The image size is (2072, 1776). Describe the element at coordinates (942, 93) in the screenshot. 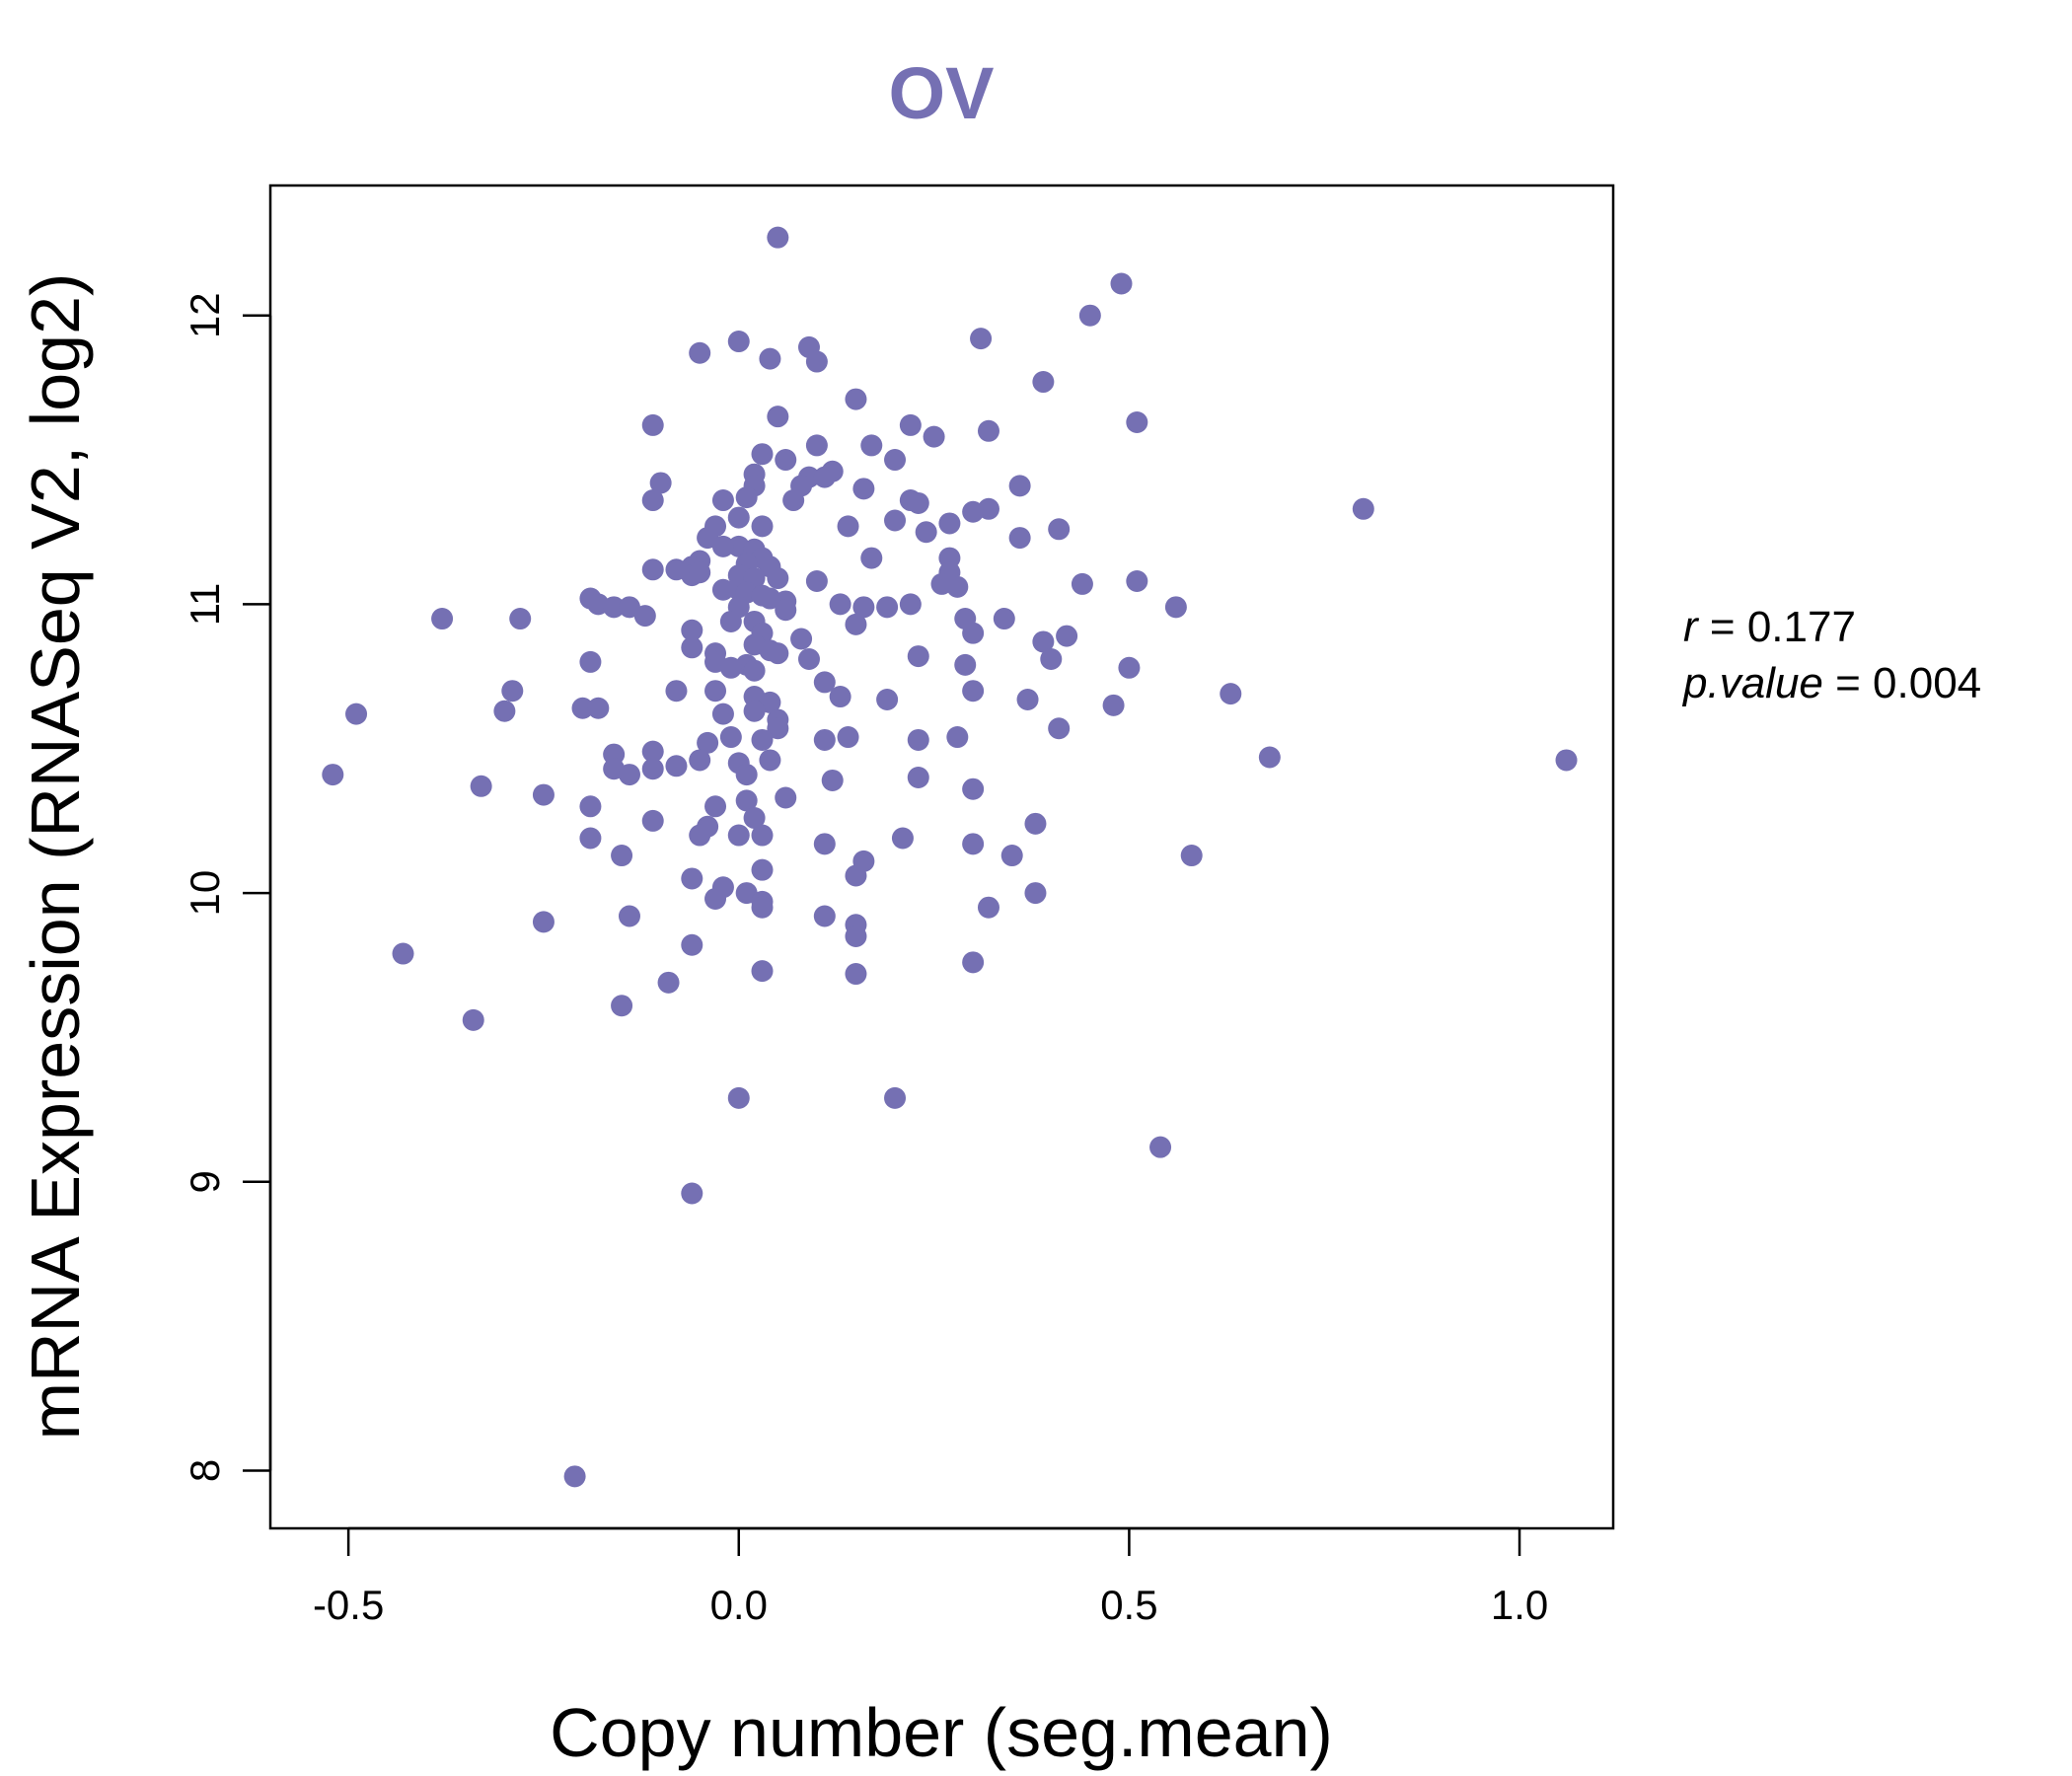

I see `chart-title: OV` at that location.